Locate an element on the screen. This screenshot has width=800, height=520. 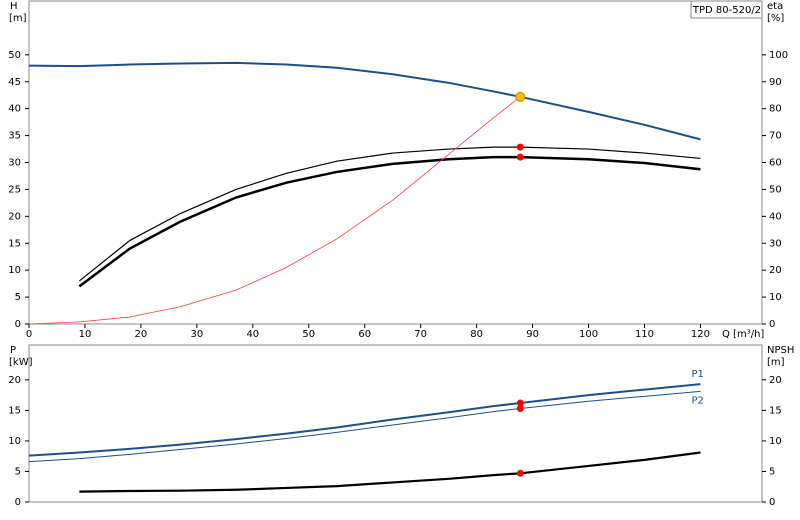
y2-axis-label: eta is located at coordinates (775, 6).